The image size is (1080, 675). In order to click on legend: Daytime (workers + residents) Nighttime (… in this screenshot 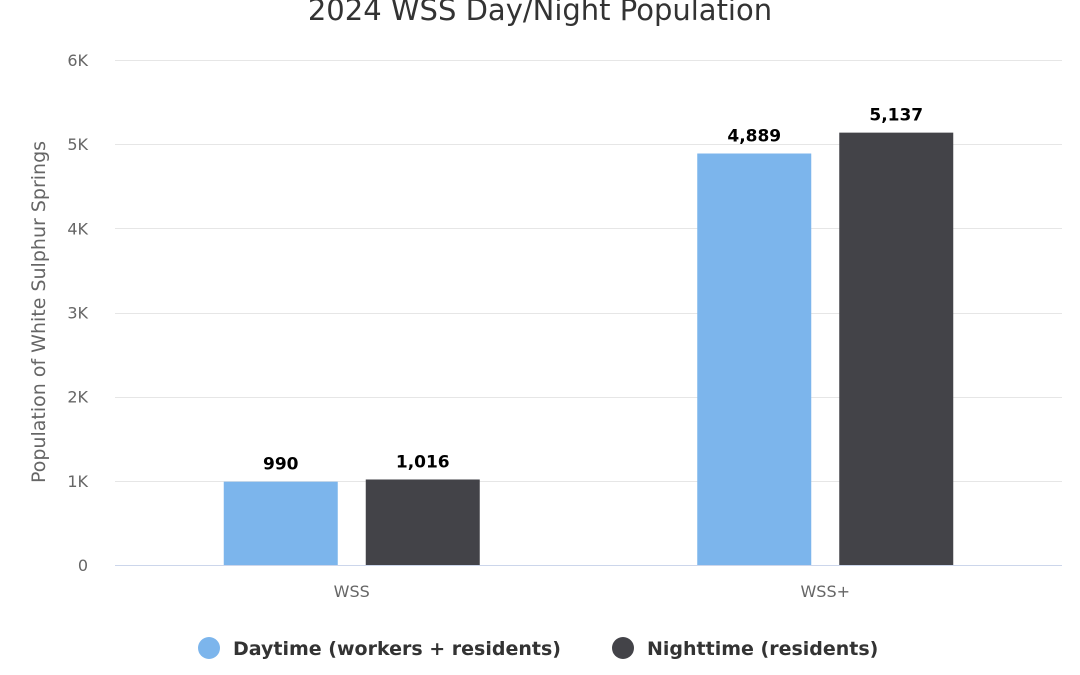, I will do `click(538, 648)`.